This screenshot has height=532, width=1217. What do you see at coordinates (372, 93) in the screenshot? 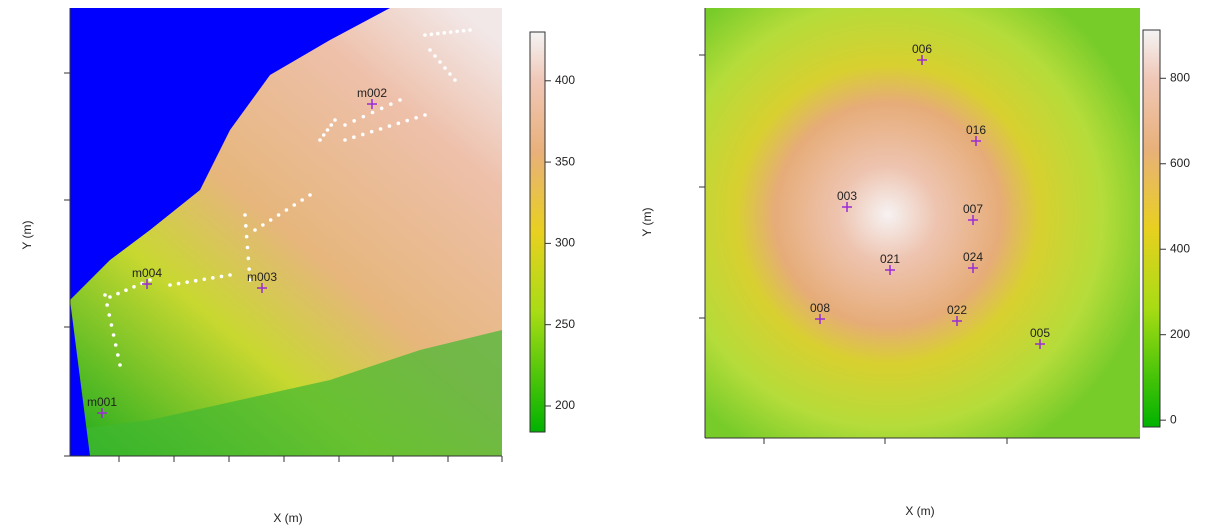
I see `point-label: m002` at bounding box center [372, 93].